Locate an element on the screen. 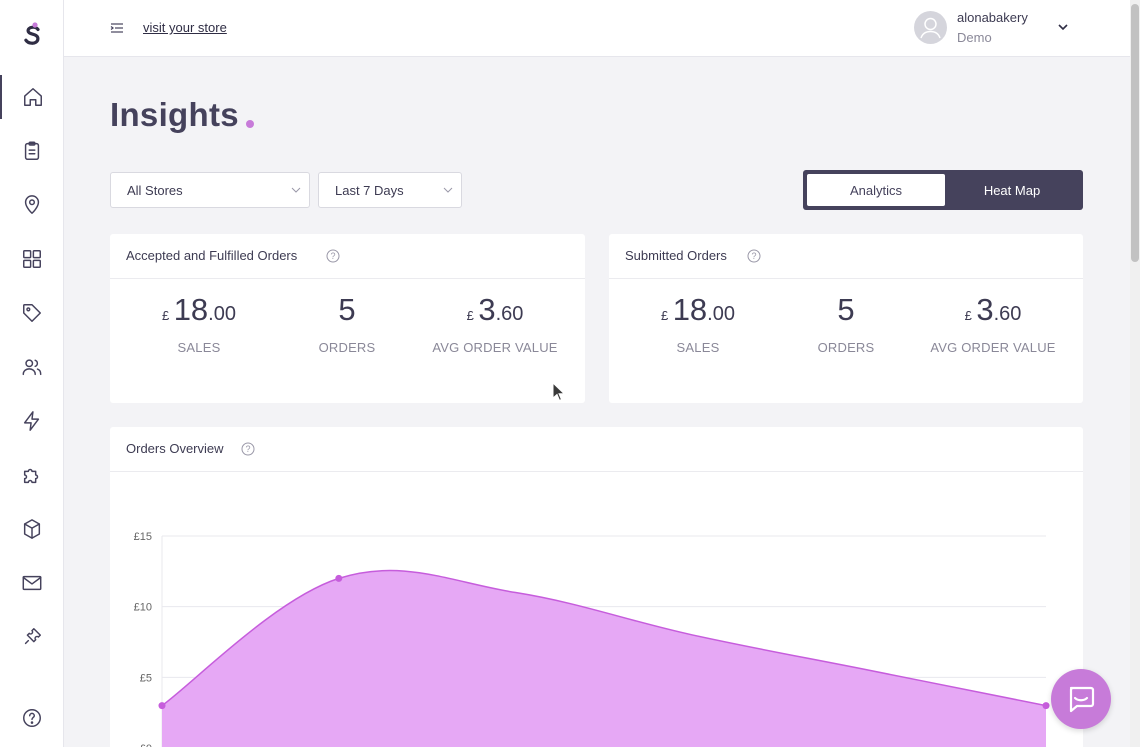 This screenshot has width=1140, height=747. sidebar-item-automation is located at coordinates (32, 421).